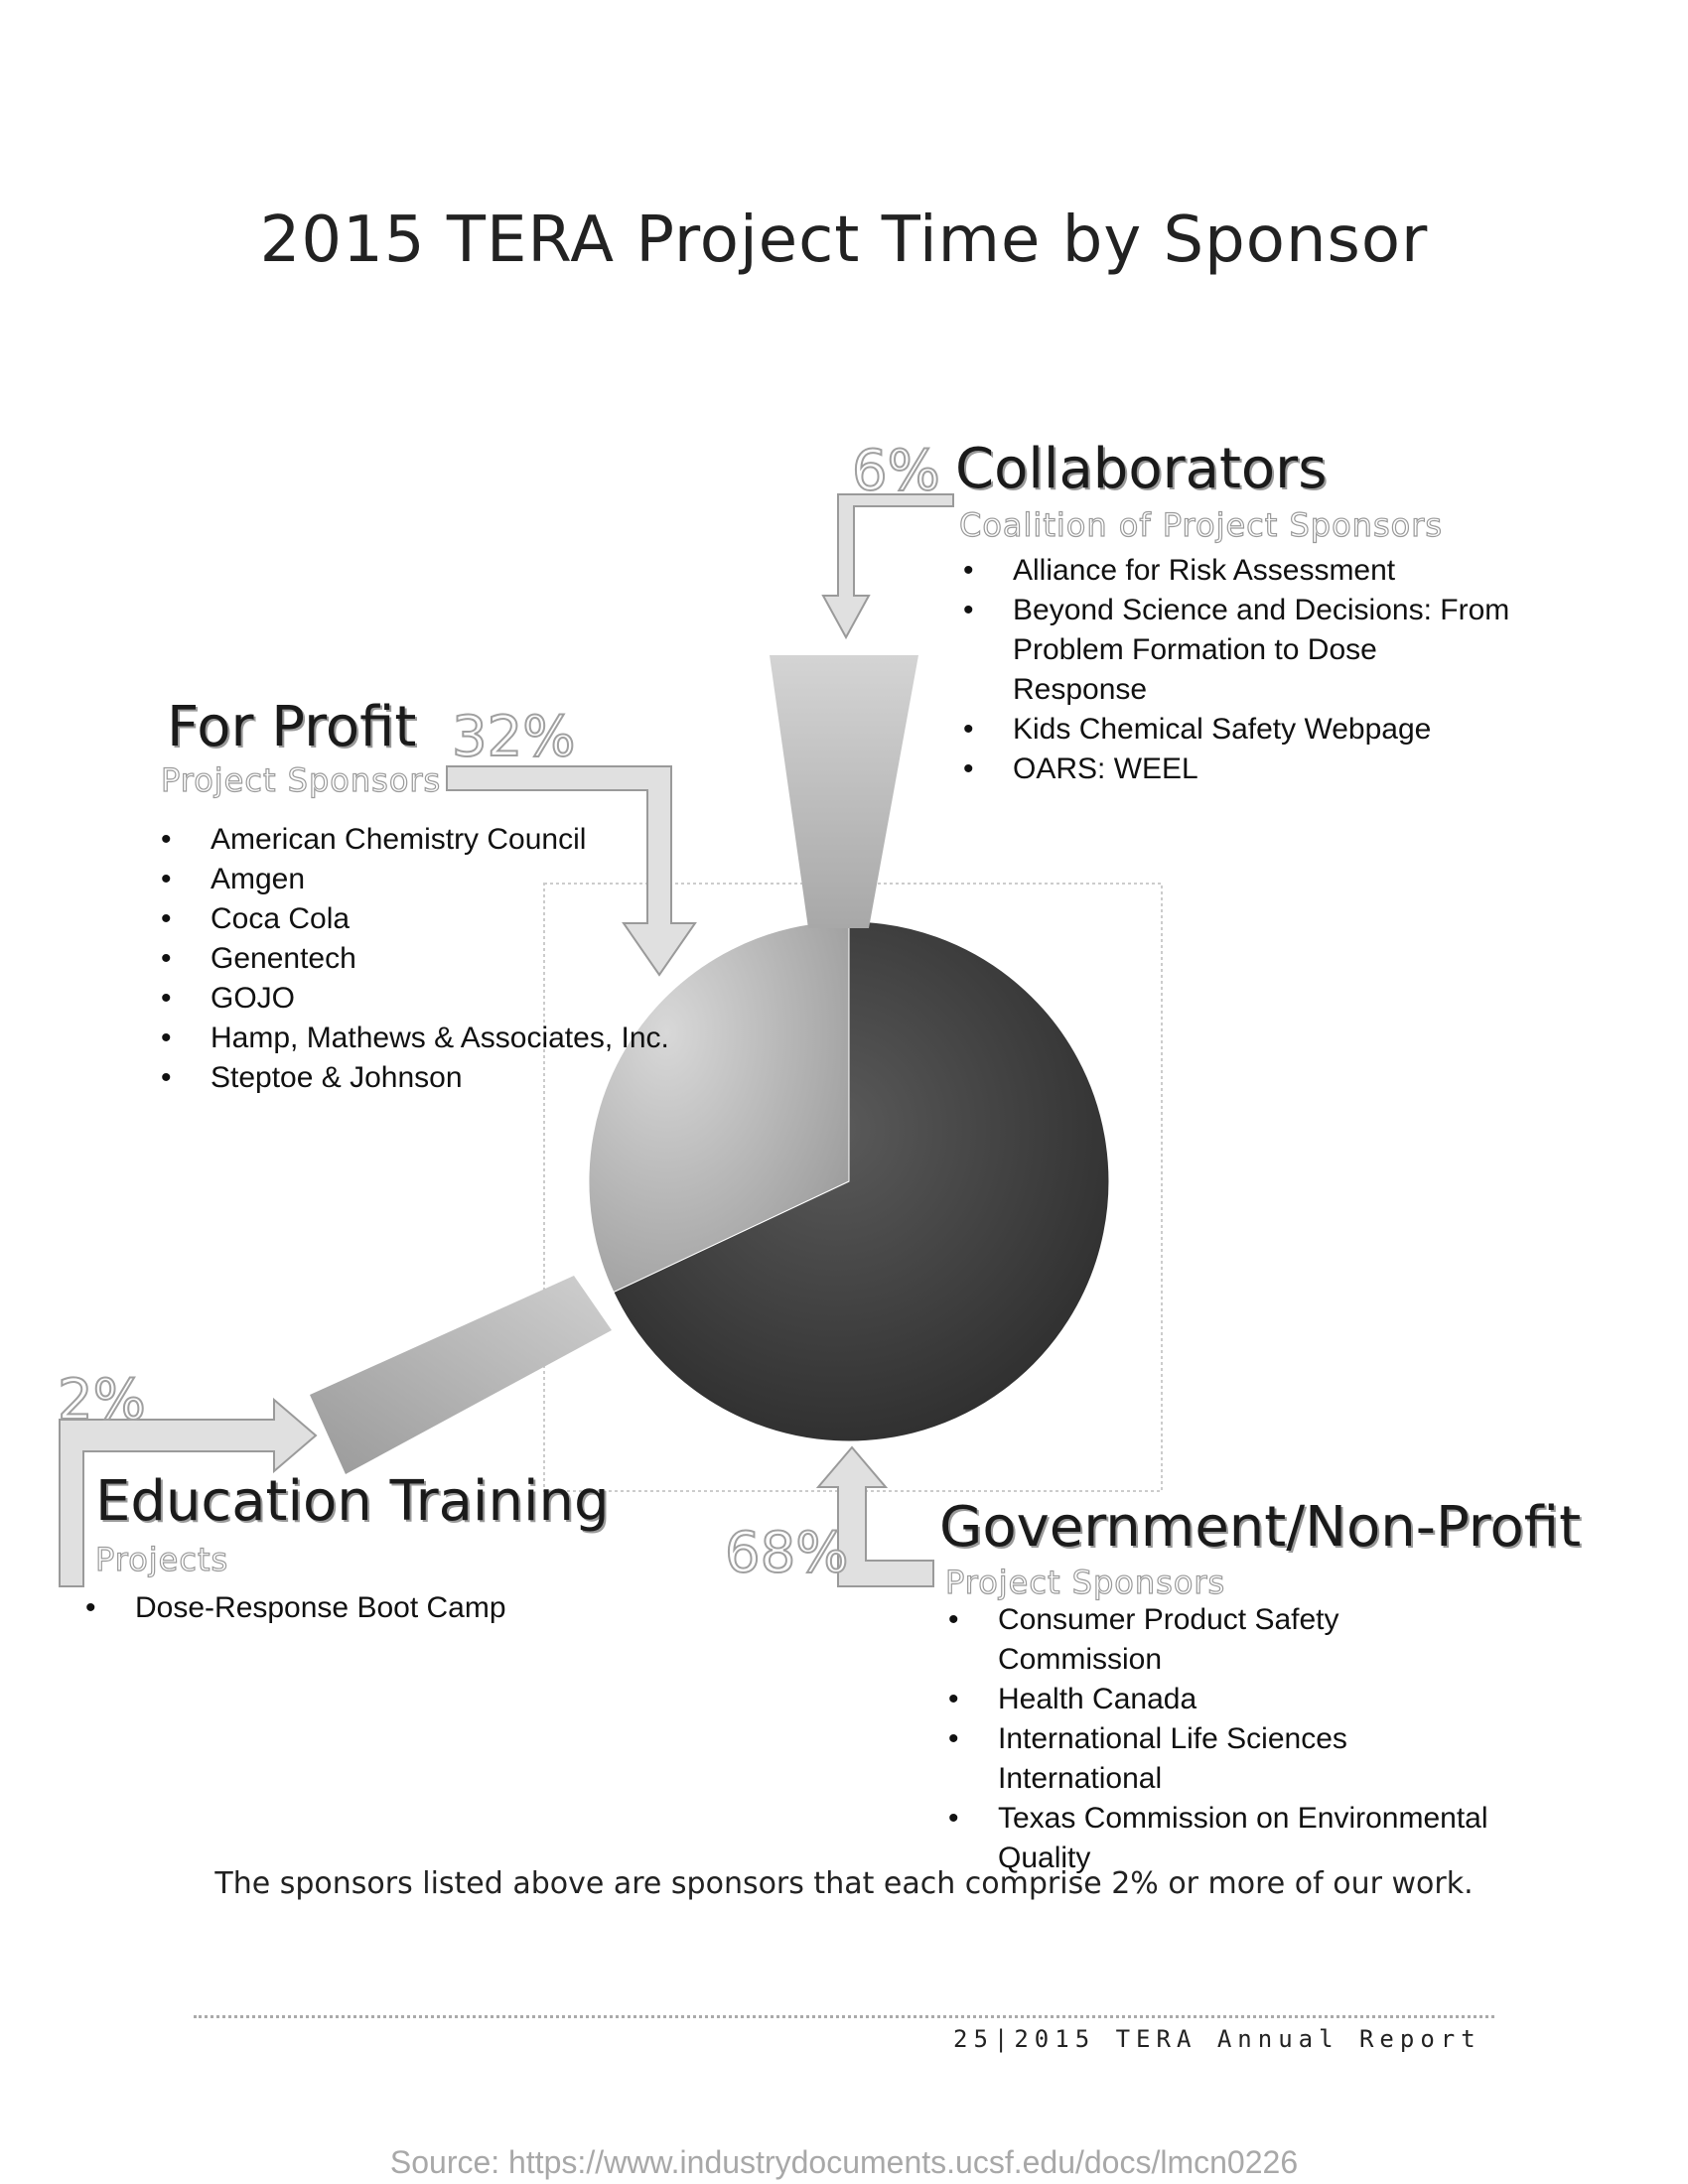 This screenshot has height=2184, width=1688. What do you see at coordinates (1141, 469) in the screenshot?
I see `category-title-collaborators: Collaborators` at bounding box center [1141, 469].